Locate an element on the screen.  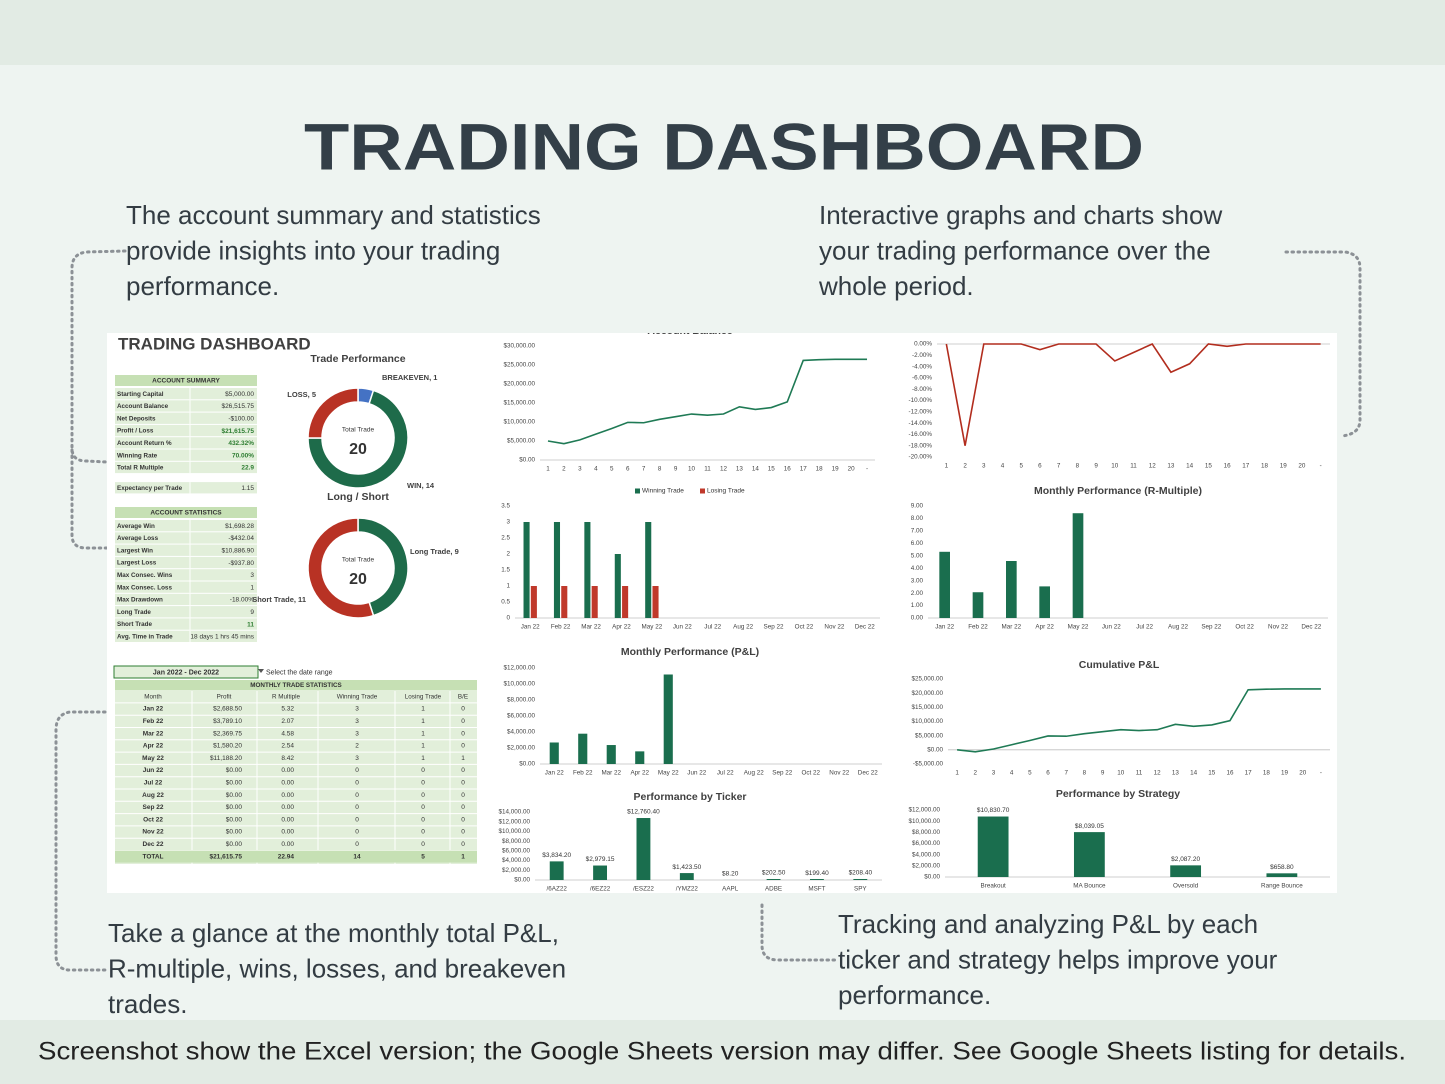
date-hint: Select the date range is located at coordinates (299, 672).